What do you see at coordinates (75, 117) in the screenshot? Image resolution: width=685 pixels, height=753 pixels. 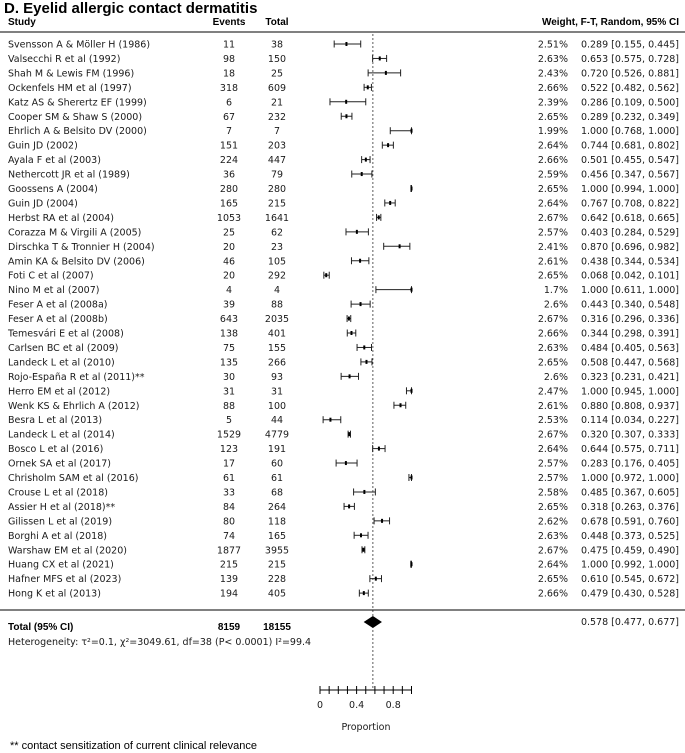 I see `study-name: Cooper SM & Shaw S (2000)` at bounding box center [75, 117].